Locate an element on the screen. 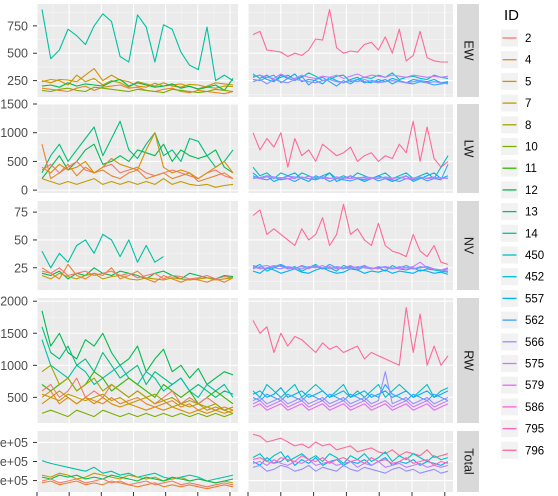 The image size is (558, 496). facet-strip-label: LW is located at coordinates (469, 149).